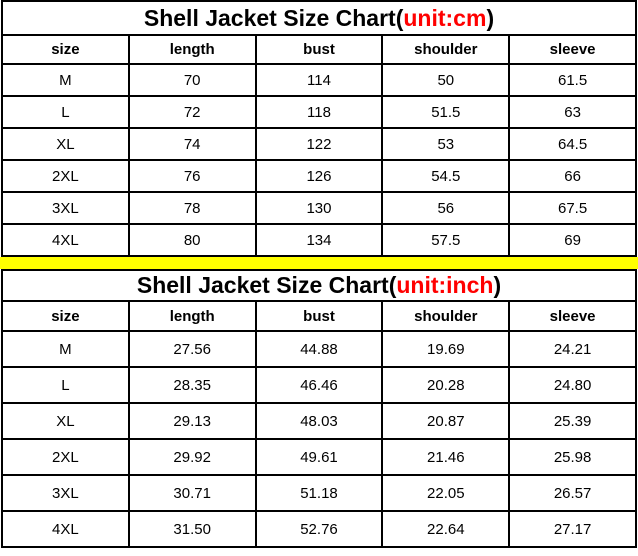 The image size is (638, 556). Describe the element at coordinates (446, 208) in the screenshot. I see `value-cell: 56` at that location.